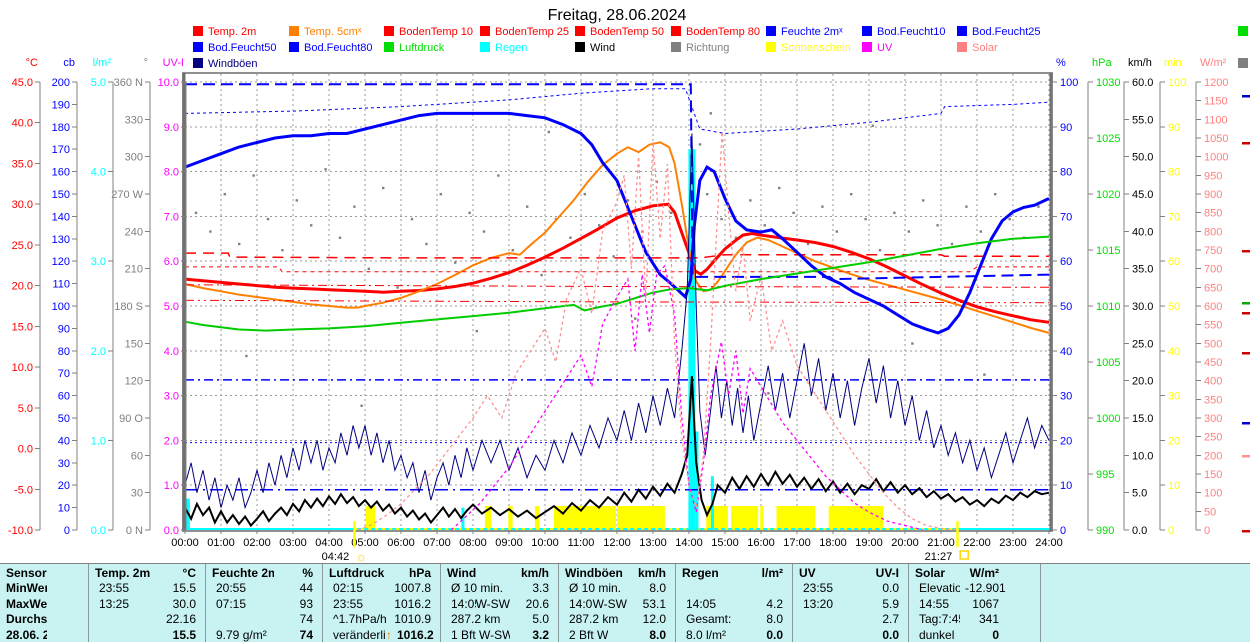 This screenshot has height=643, width=1250. I want to click on axis-label-uv: 7.0, so click(171, 217).